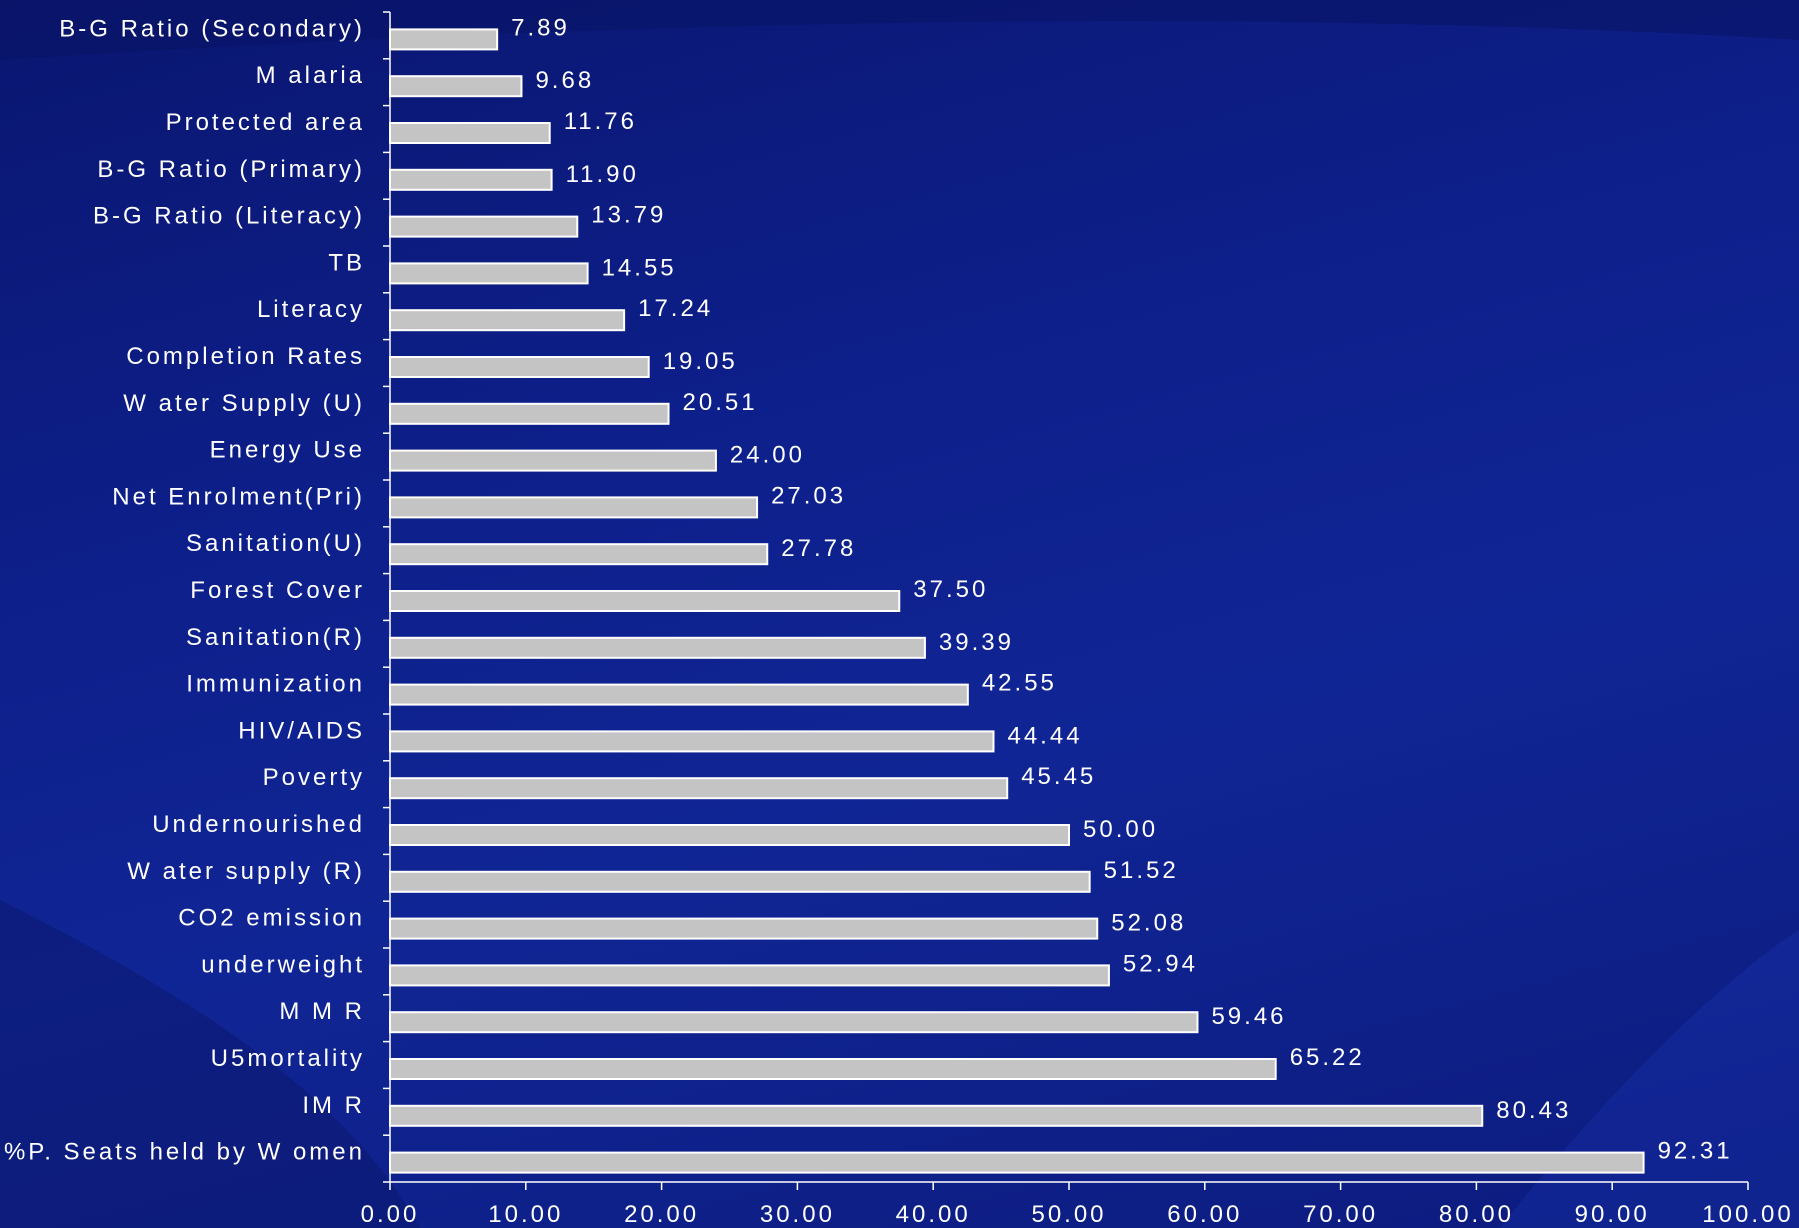 Image resolution: width=1799 pixels, height=1228 pixels. I want to click on x-tick-label: 50.00, so click(1068, 1214).